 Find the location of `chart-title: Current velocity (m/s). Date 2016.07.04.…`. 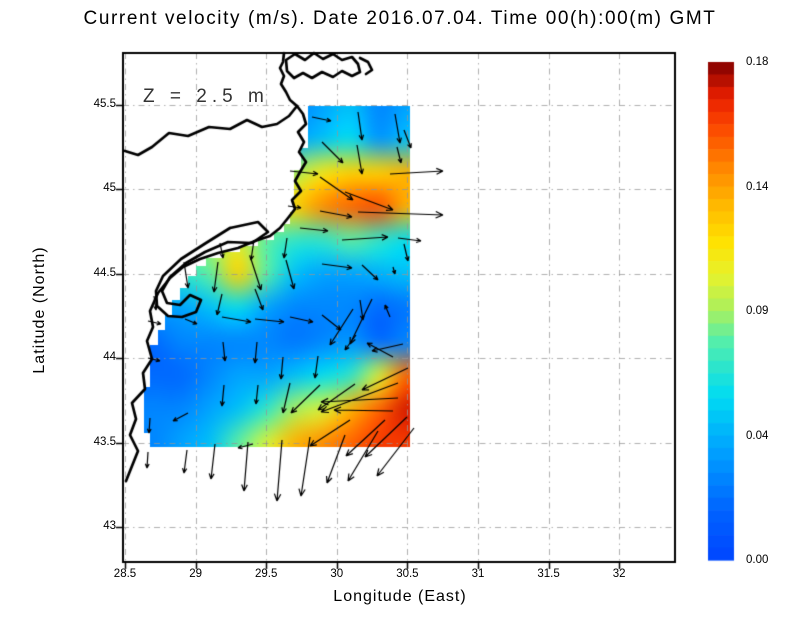

chart-title: Current velocity (m/s). Date 2016.07.04.… is located at coordinates (400, 18).